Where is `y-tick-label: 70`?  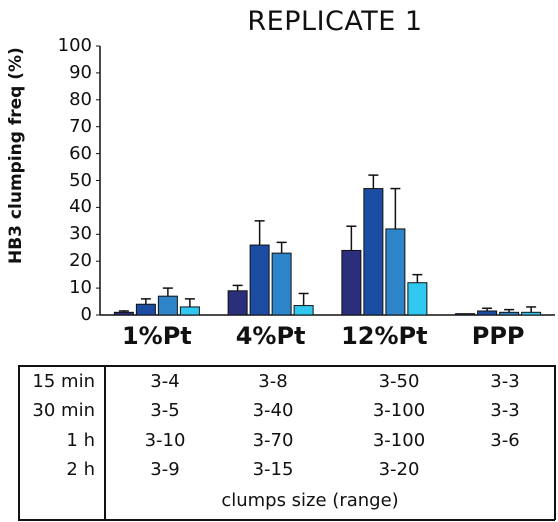 y-tick-label: 70 is located at coordinates (80, 126).